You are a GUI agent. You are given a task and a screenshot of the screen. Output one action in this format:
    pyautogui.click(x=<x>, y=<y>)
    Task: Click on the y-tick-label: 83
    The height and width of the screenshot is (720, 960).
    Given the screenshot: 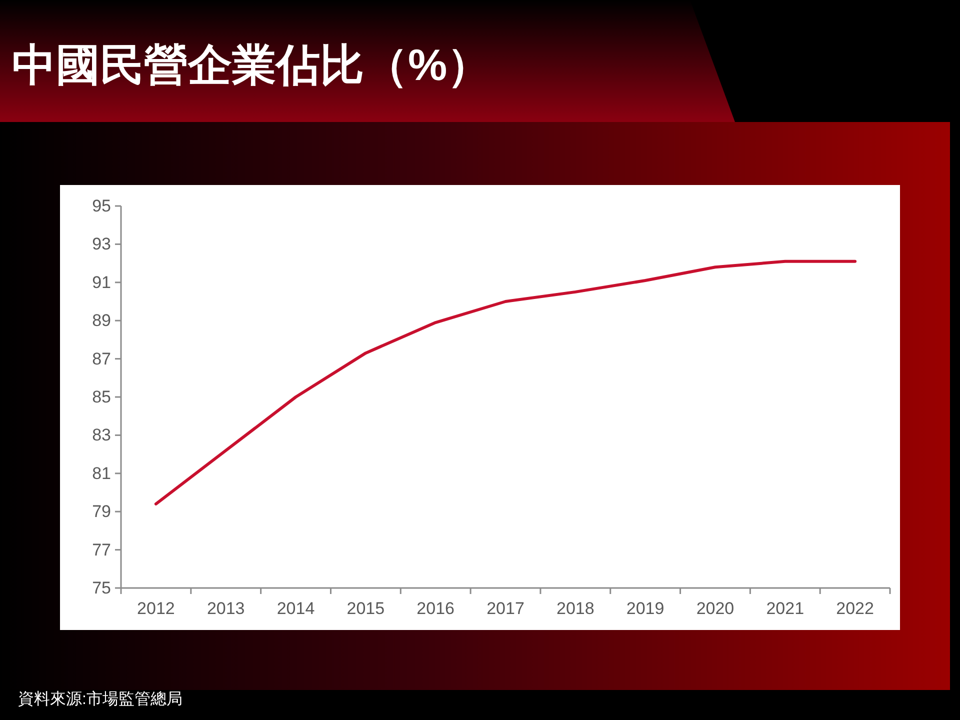 What is the action you would take?
    pyautogui.click(x=101, y=435)
    